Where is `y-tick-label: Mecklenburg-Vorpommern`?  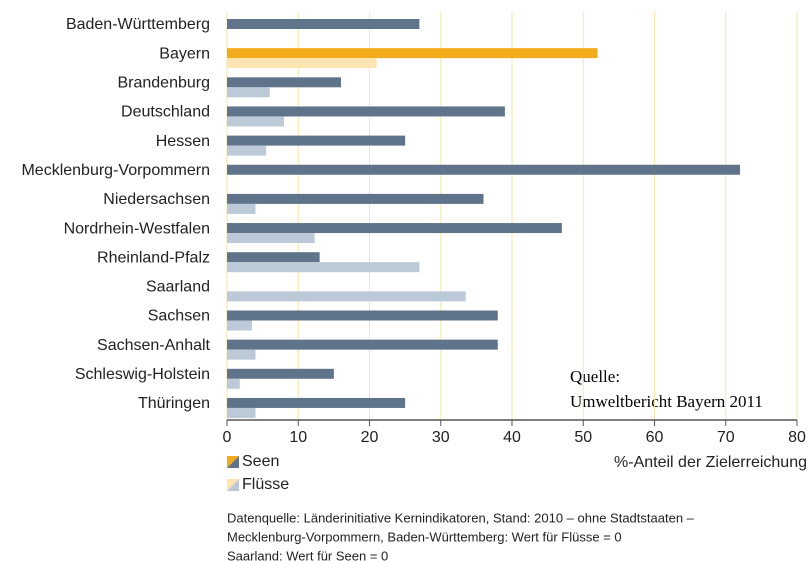 y-tick-label: Mecklenburg-Vorpommern is located at coordinates (115, 170).